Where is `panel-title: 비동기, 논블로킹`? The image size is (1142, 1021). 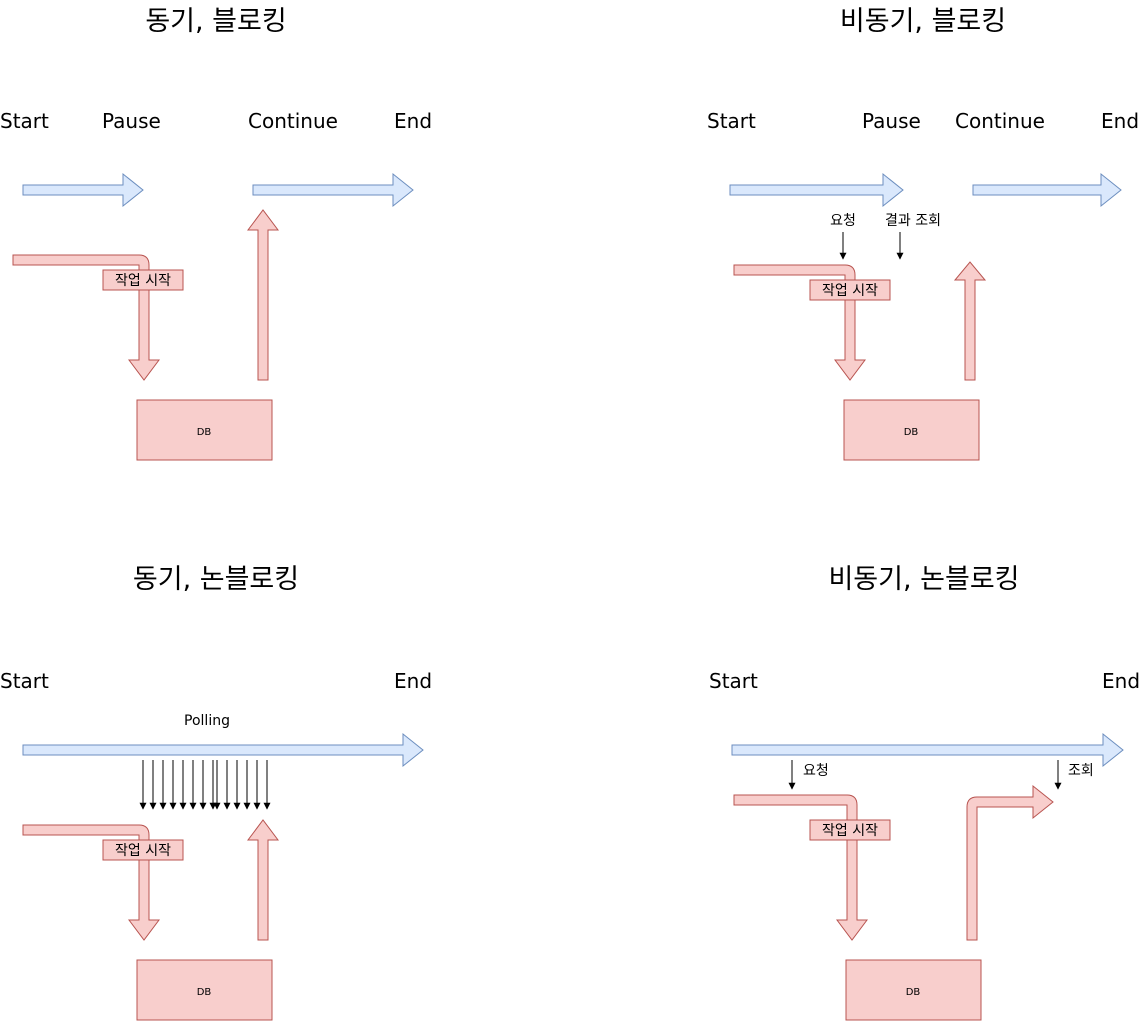
panel-title: 비동기, 논블로킹 is located at coordinates (923, 579).